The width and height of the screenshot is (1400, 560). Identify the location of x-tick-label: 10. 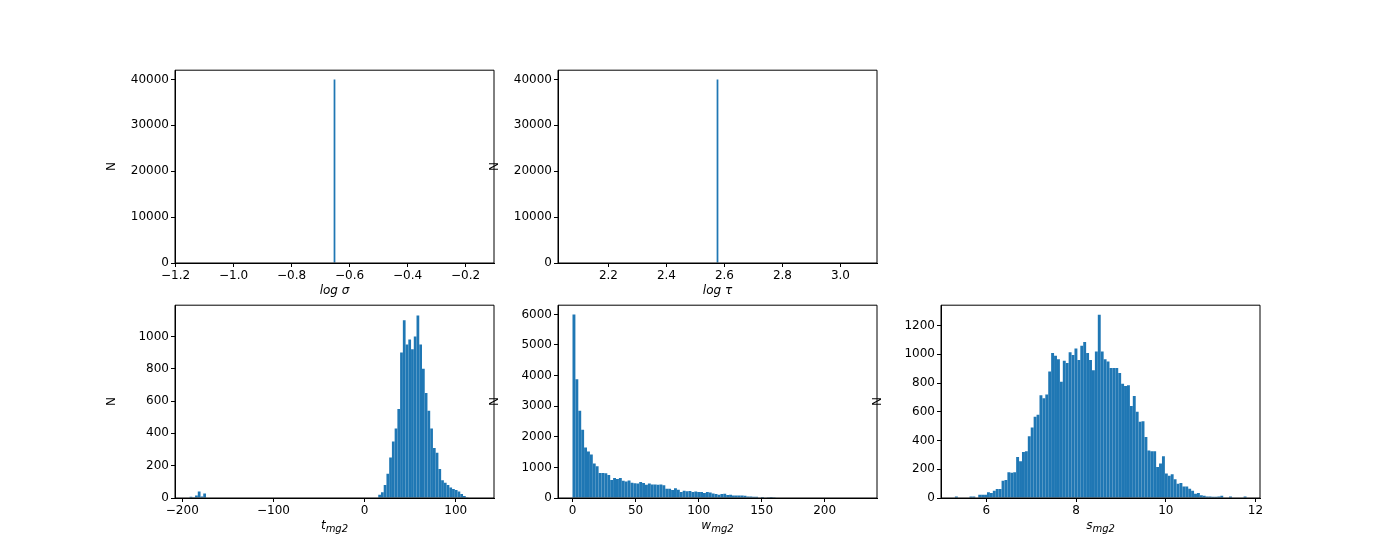
(1166, 510).